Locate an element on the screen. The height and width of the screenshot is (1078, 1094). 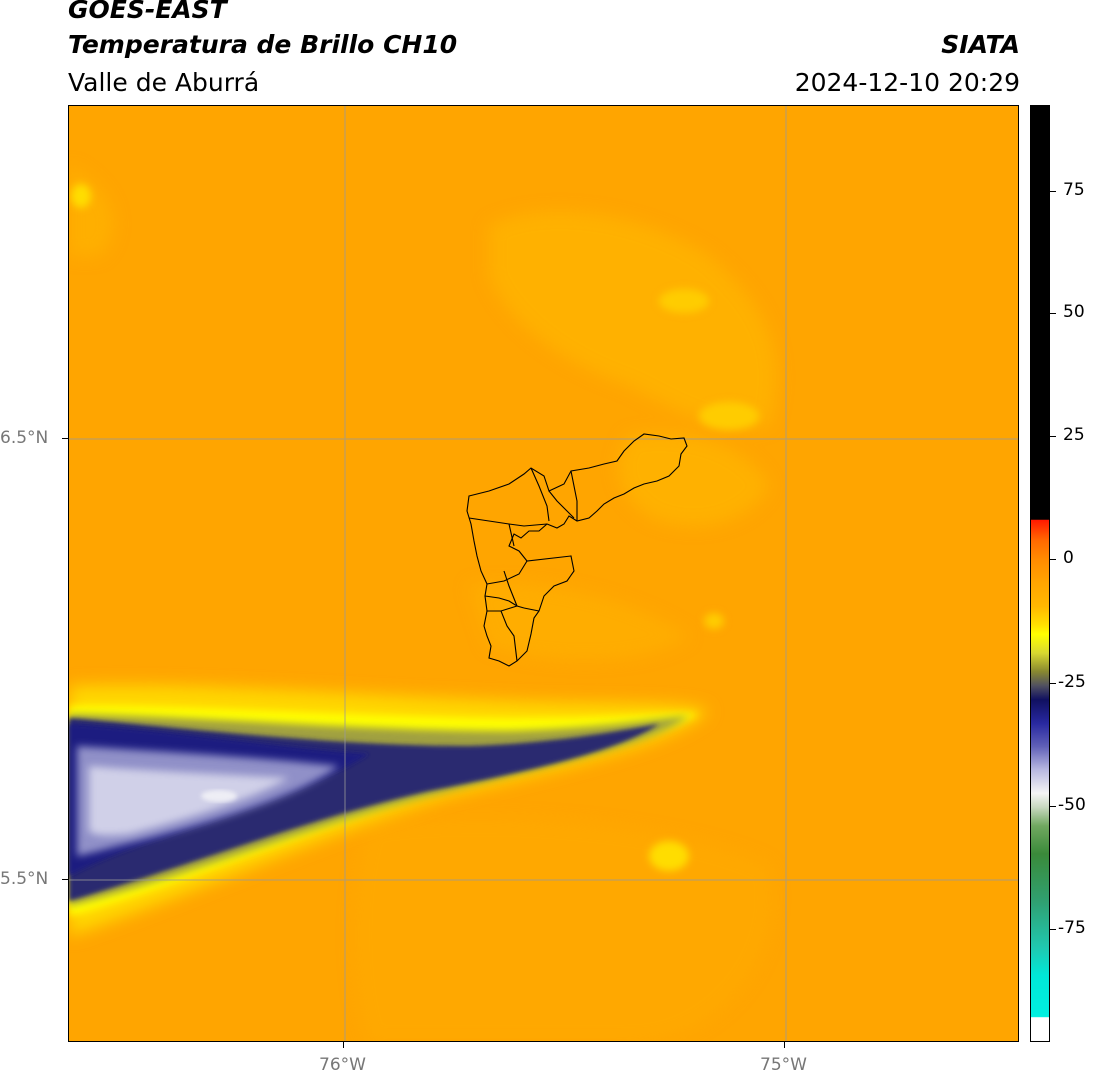
colorbar-label-neg75: -75 is located at coordinates (1072, 928).